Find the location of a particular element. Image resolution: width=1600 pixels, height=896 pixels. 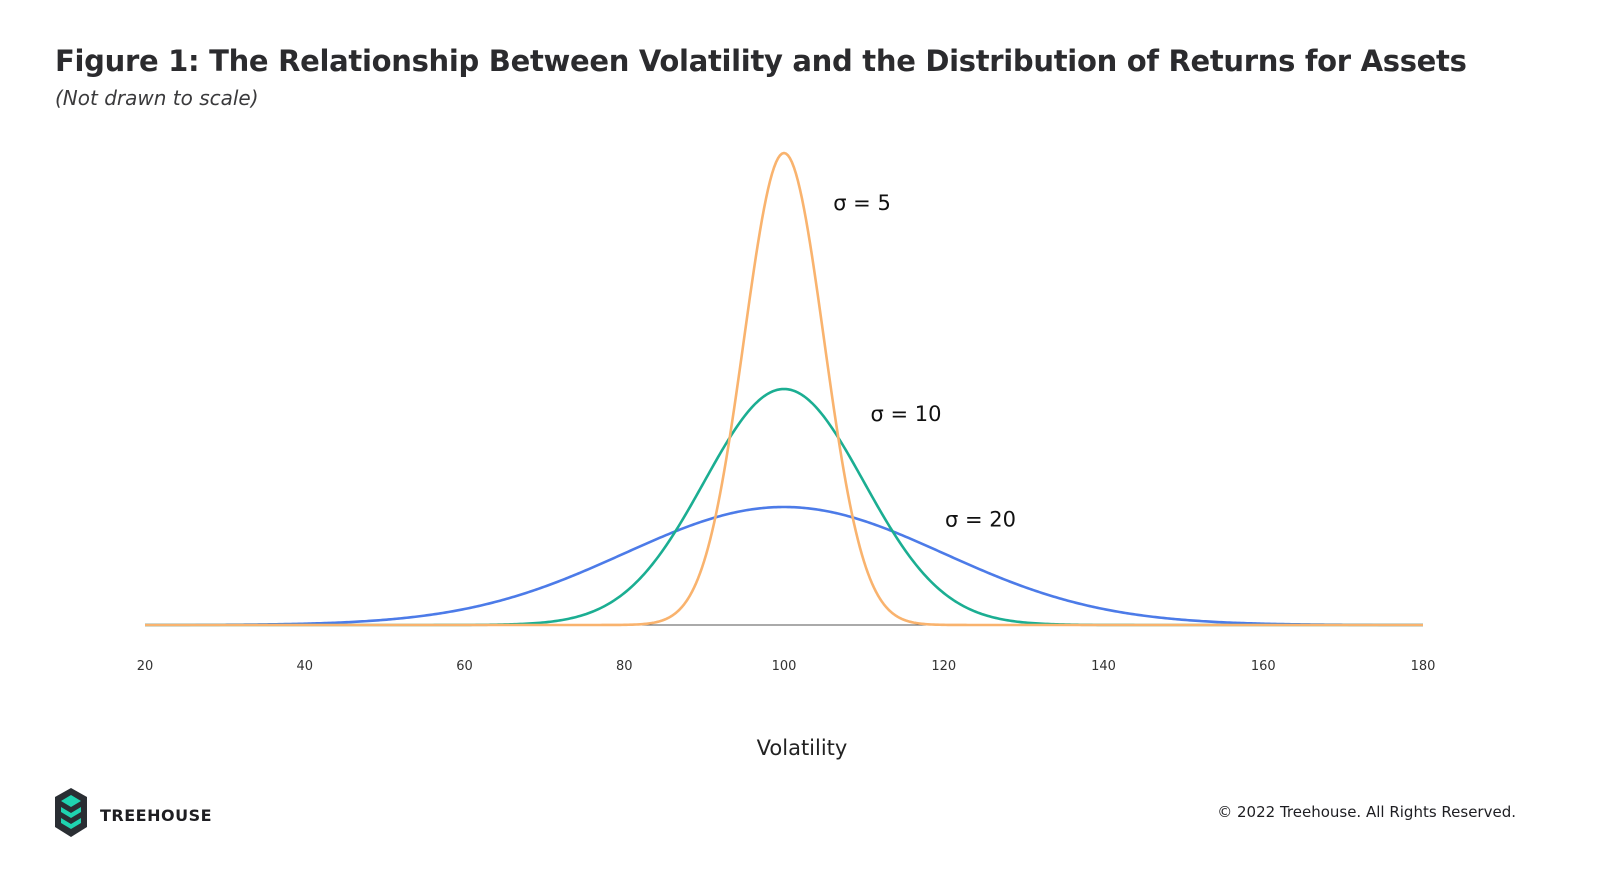

x-tick-label: 60 is located at coordinates (464, 666).